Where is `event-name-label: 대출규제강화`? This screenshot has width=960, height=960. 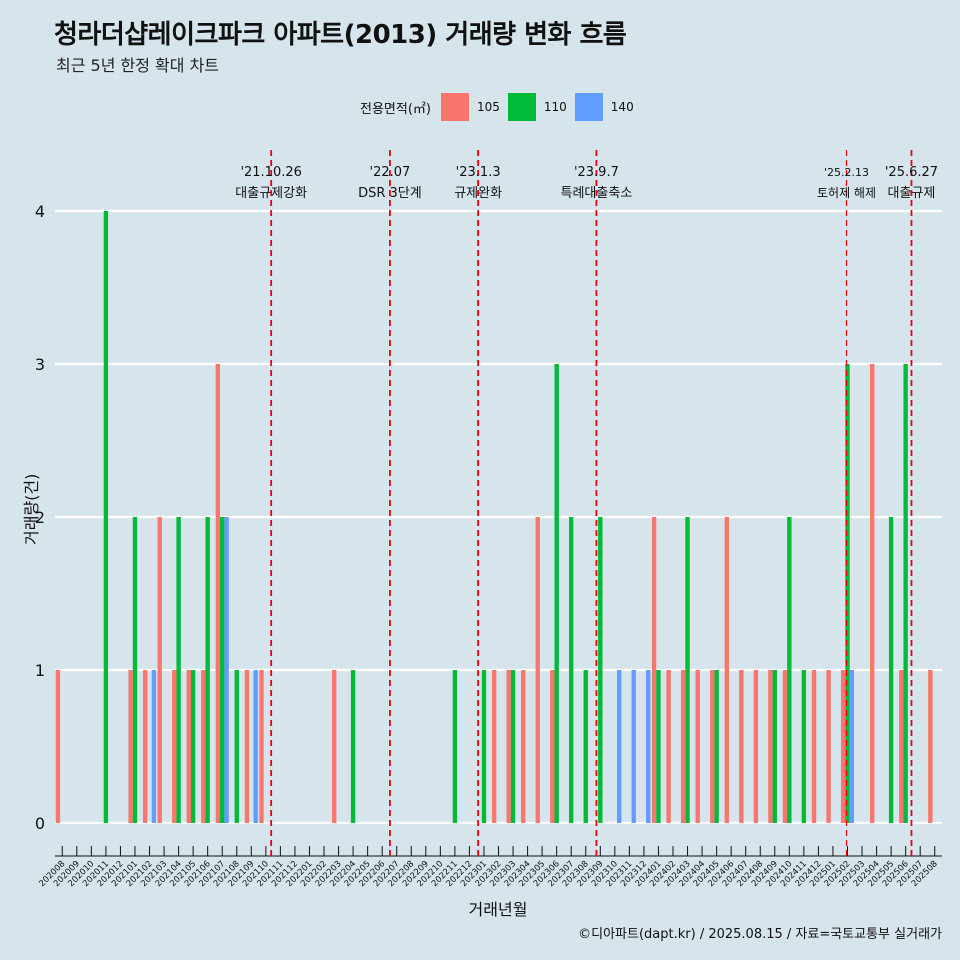
event-name-label: 대출규제강화 is located at coordinates (271, 193).